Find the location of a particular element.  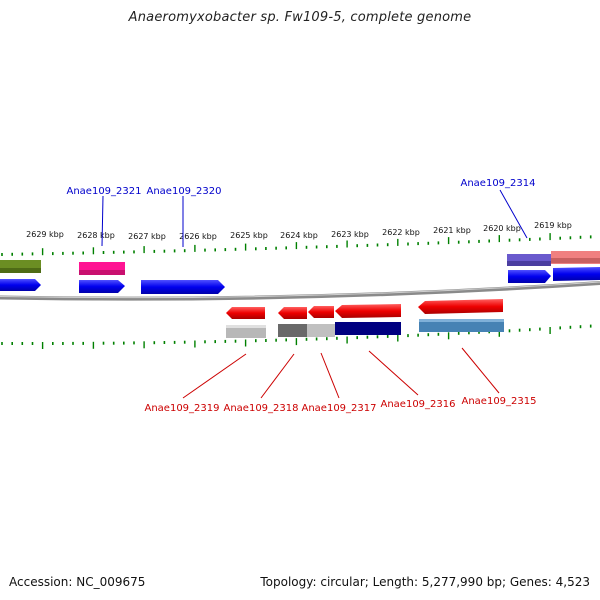

accession-text: Accession: NC_009675 is located at coordinates (77, 582).